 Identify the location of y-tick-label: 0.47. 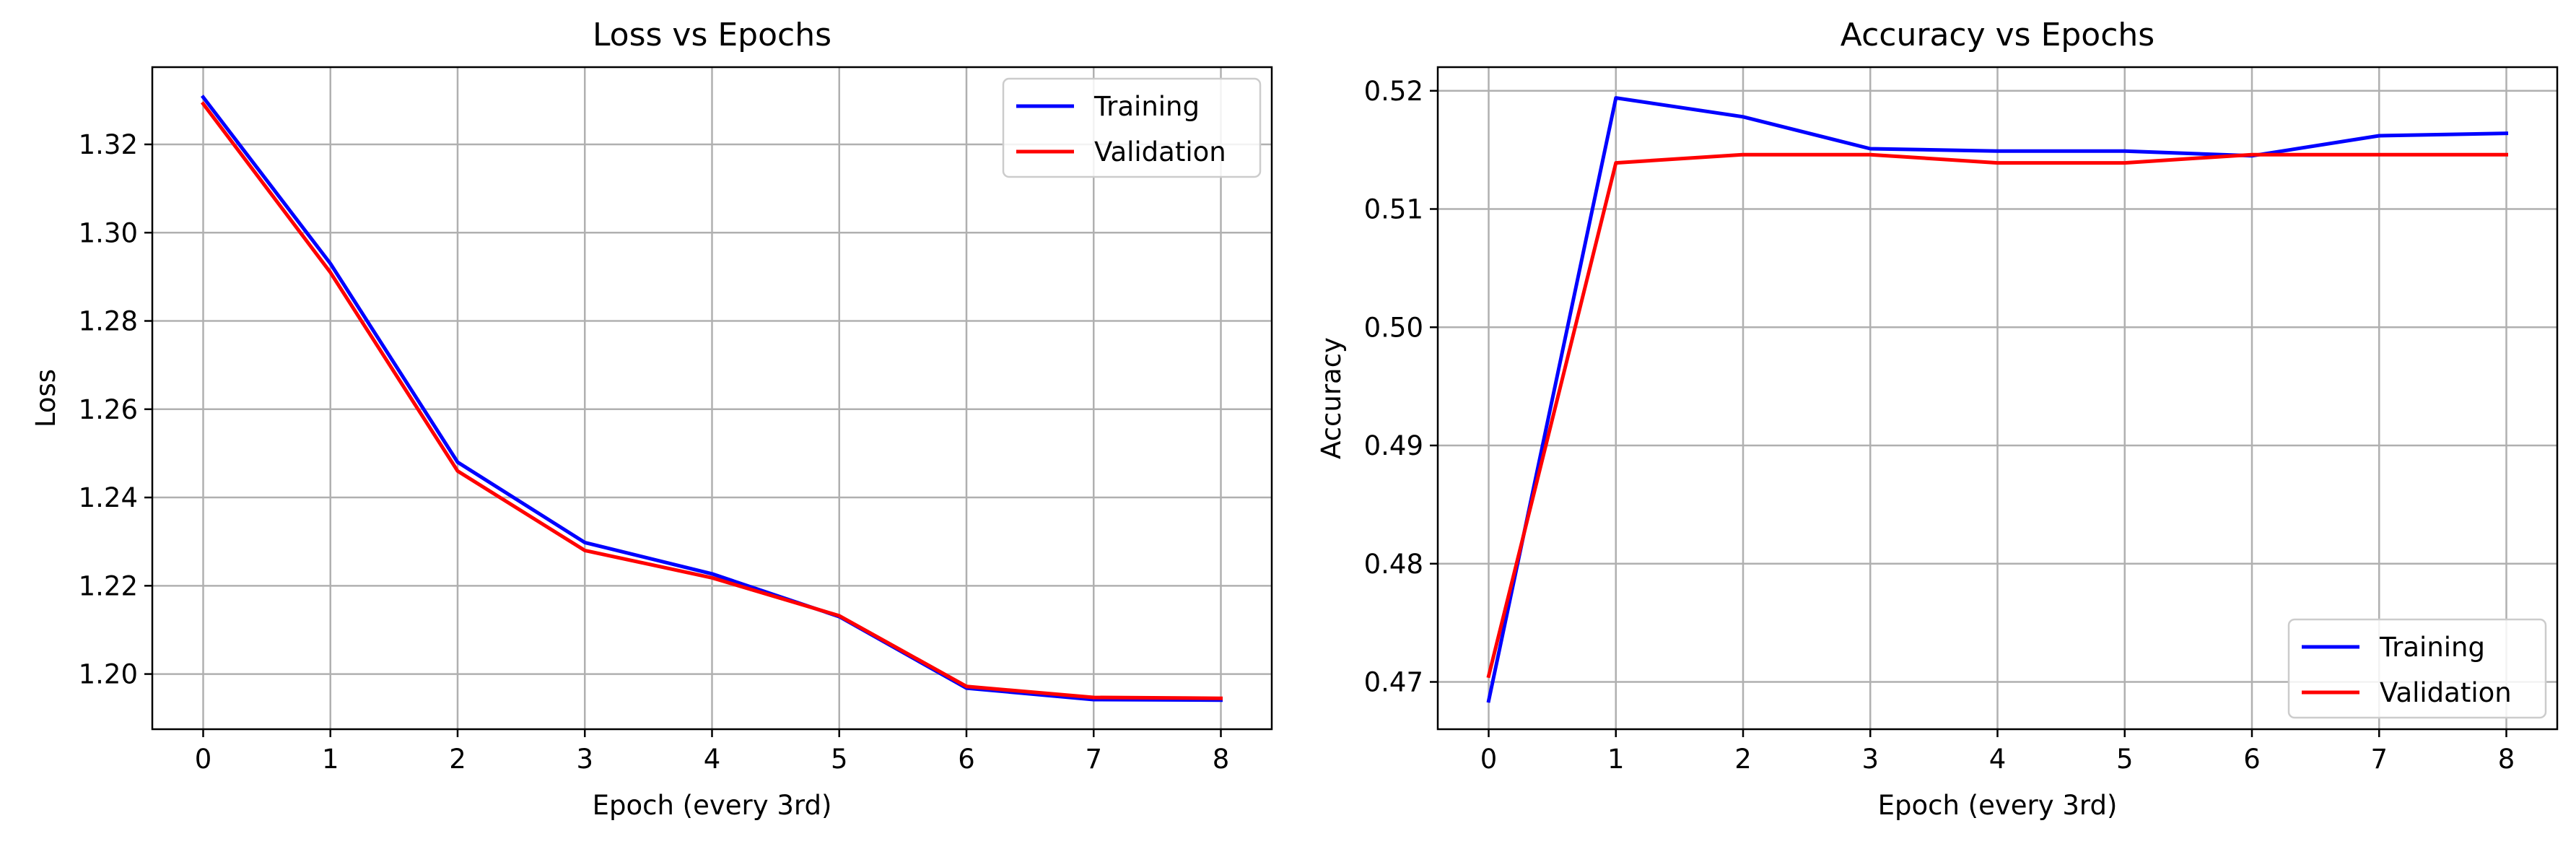
(1393, 682).